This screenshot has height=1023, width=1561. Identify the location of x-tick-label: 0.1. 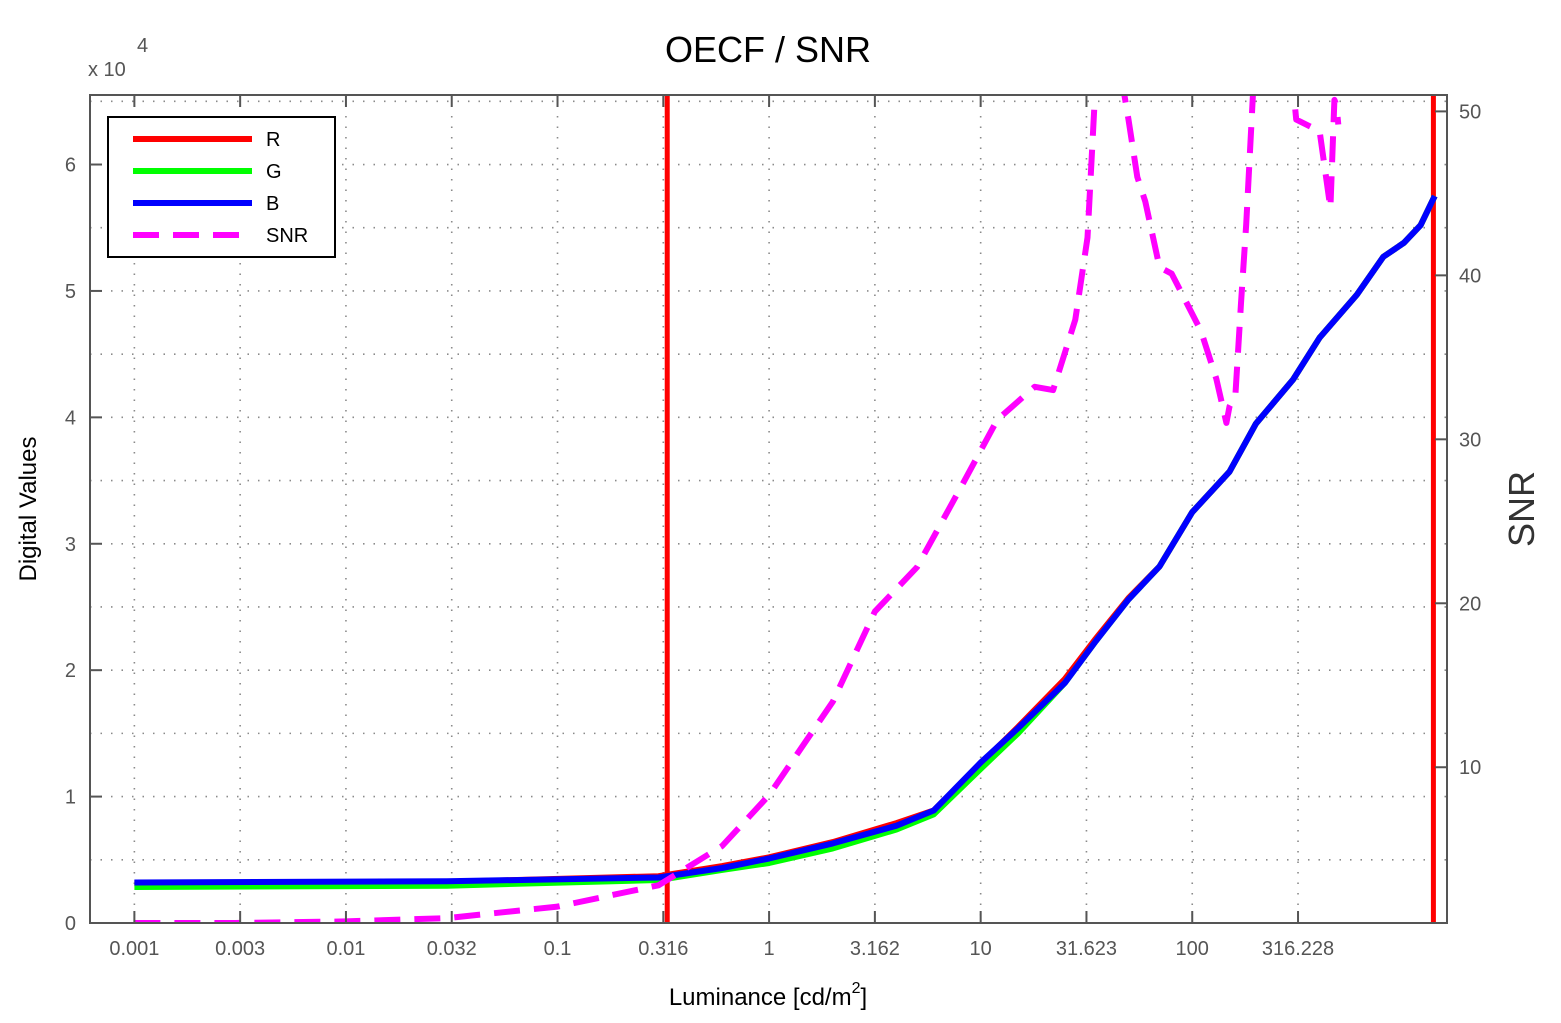
(558, 949).